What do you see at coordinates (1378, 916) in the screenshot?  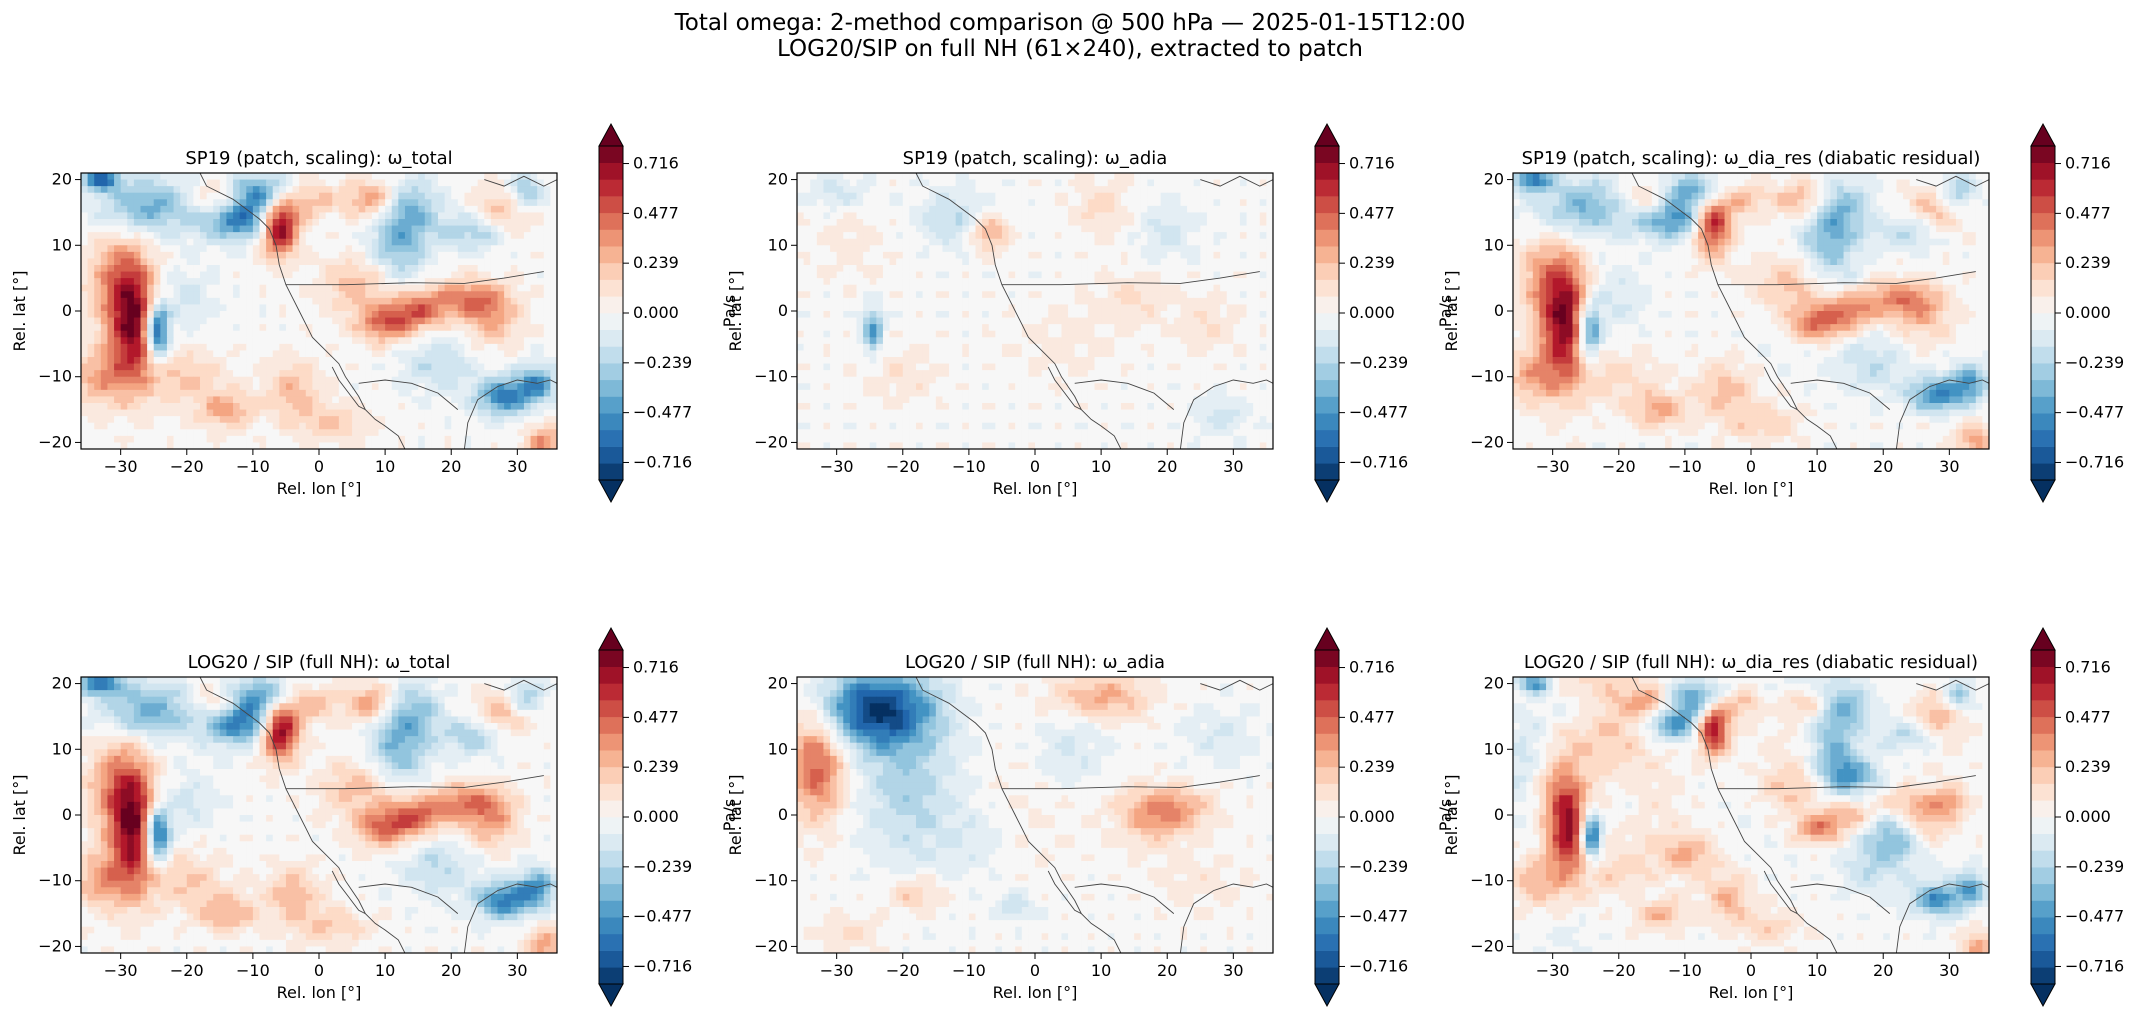 I see `colorbar-tick-label: −0.477` at bounding box center [1378, 916].